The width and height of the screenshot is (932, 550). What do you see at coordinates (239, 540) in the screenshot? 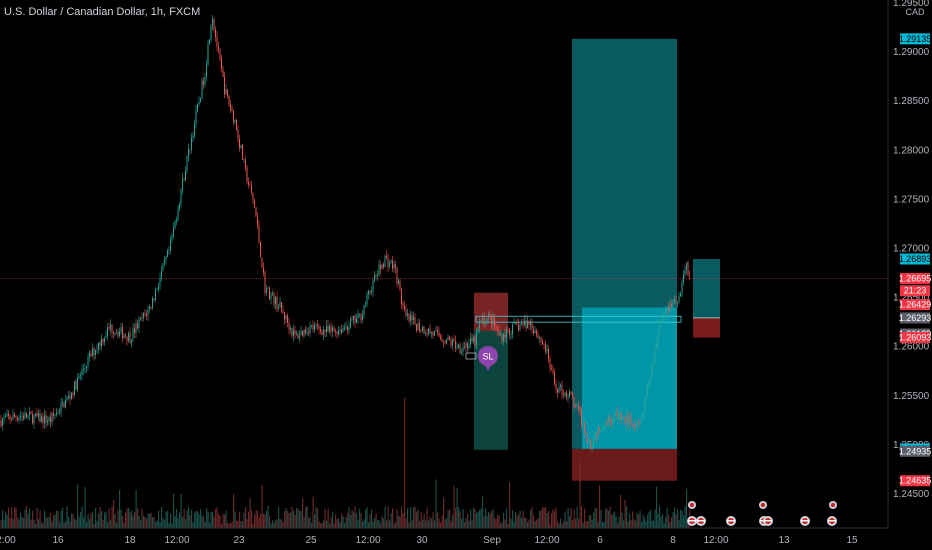
I see `time-tick-label: 23` at bounding box center [239, 540].